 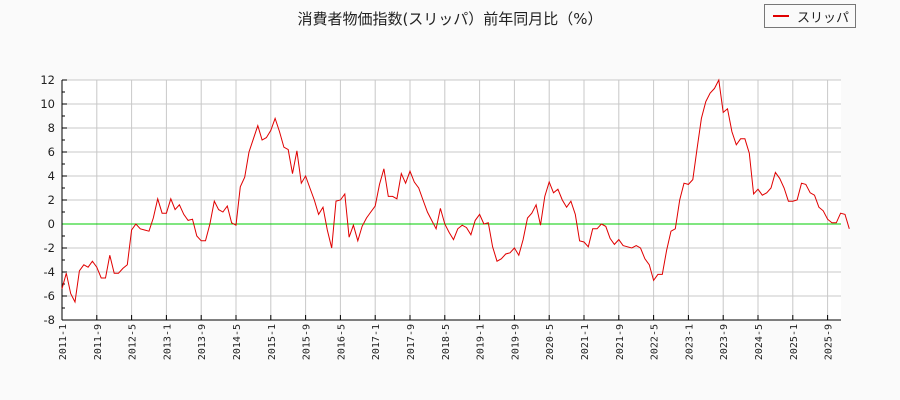 I want to click on x-tick-label: 2014-5, so click(x=237, y=342).